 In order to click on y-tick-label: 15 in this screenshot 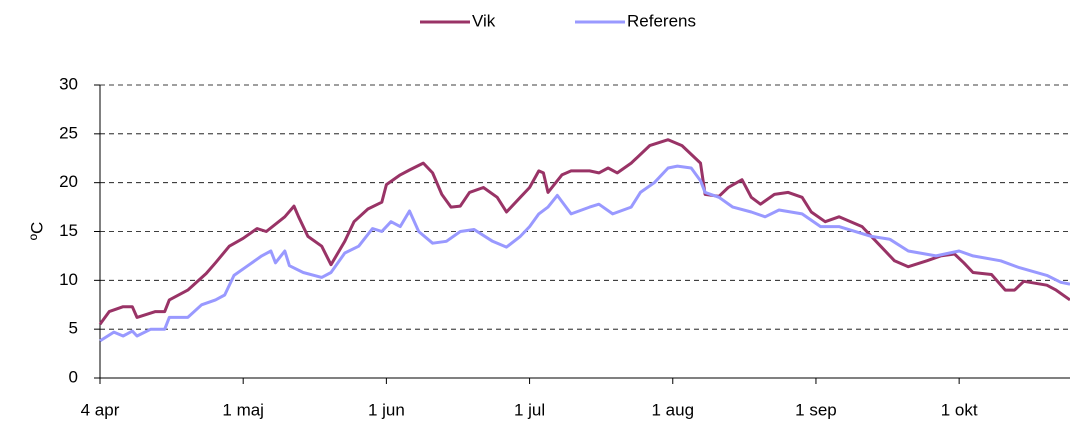, I will do `click(68, 230)`.